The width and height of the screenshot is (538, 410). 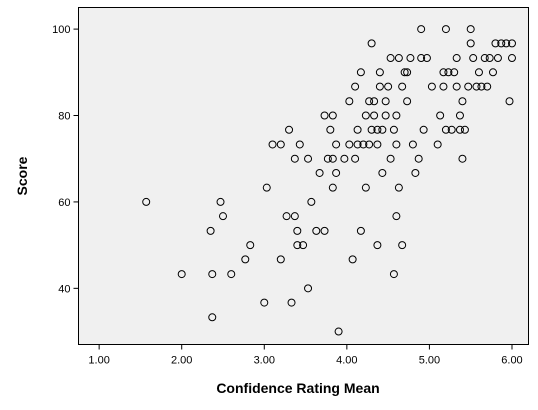 What do you see at coordinates (297, 388) in the screenshot?
I see `x-axis-title: Confidence Rating Mean` at bounding box center [297, 388].